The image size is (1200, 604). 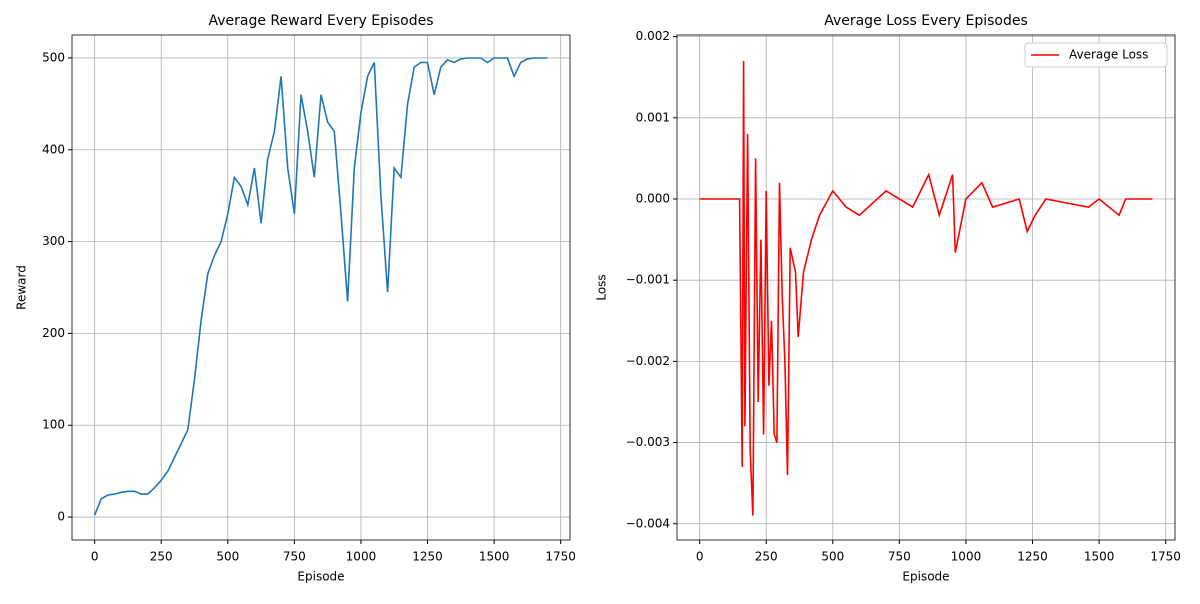 I want to click on y-axis-label: Reward, so click(x=22, y=287).